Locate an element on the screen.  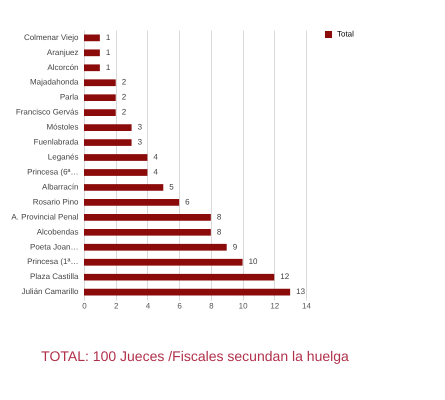
x-tick-label: 8 is located at coordinates (211, 306).